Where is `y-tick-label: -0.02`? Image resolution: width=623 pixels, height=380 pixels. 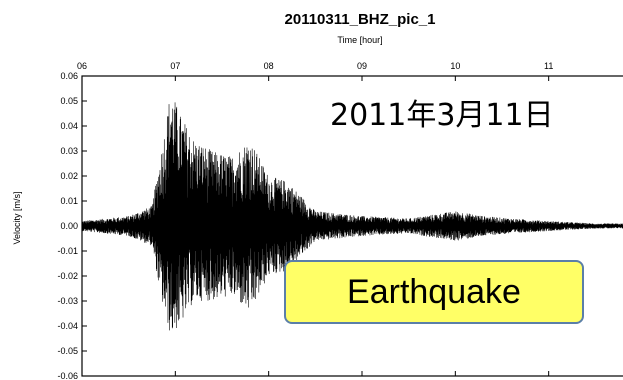
y-tick-label: -0.02 is located at coordinates (67, 276).